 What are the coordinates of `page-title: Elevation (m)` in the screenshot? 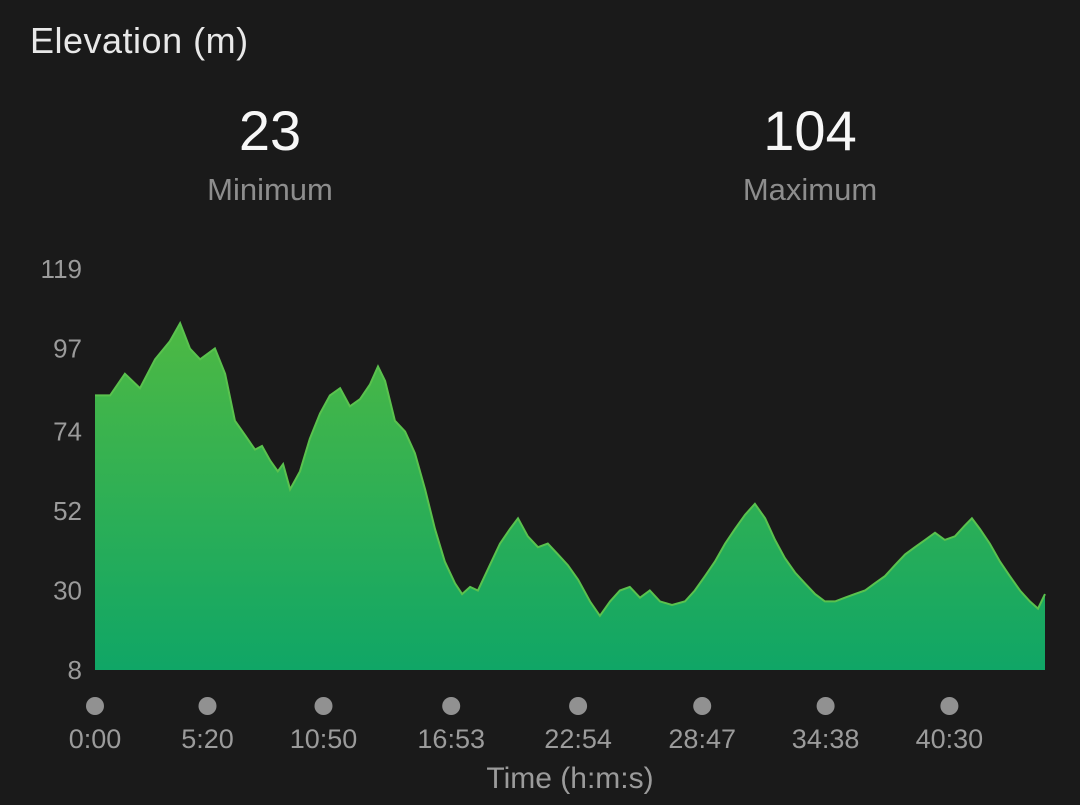 It's located at (139, 40).